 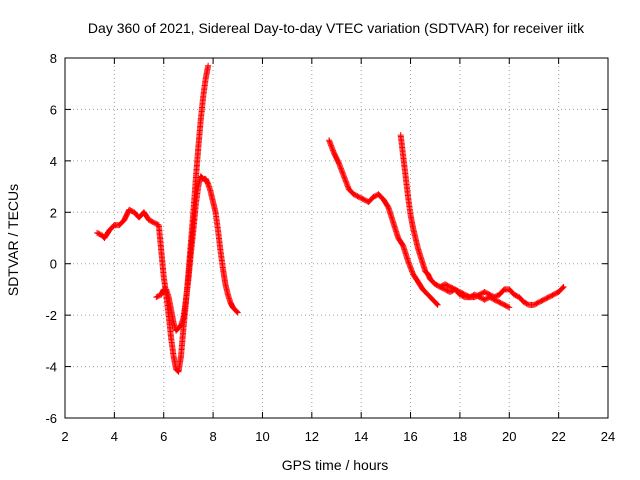 I want to click on y-axis-label: SDTVAR / TECUs, so click(x=13, y=240).